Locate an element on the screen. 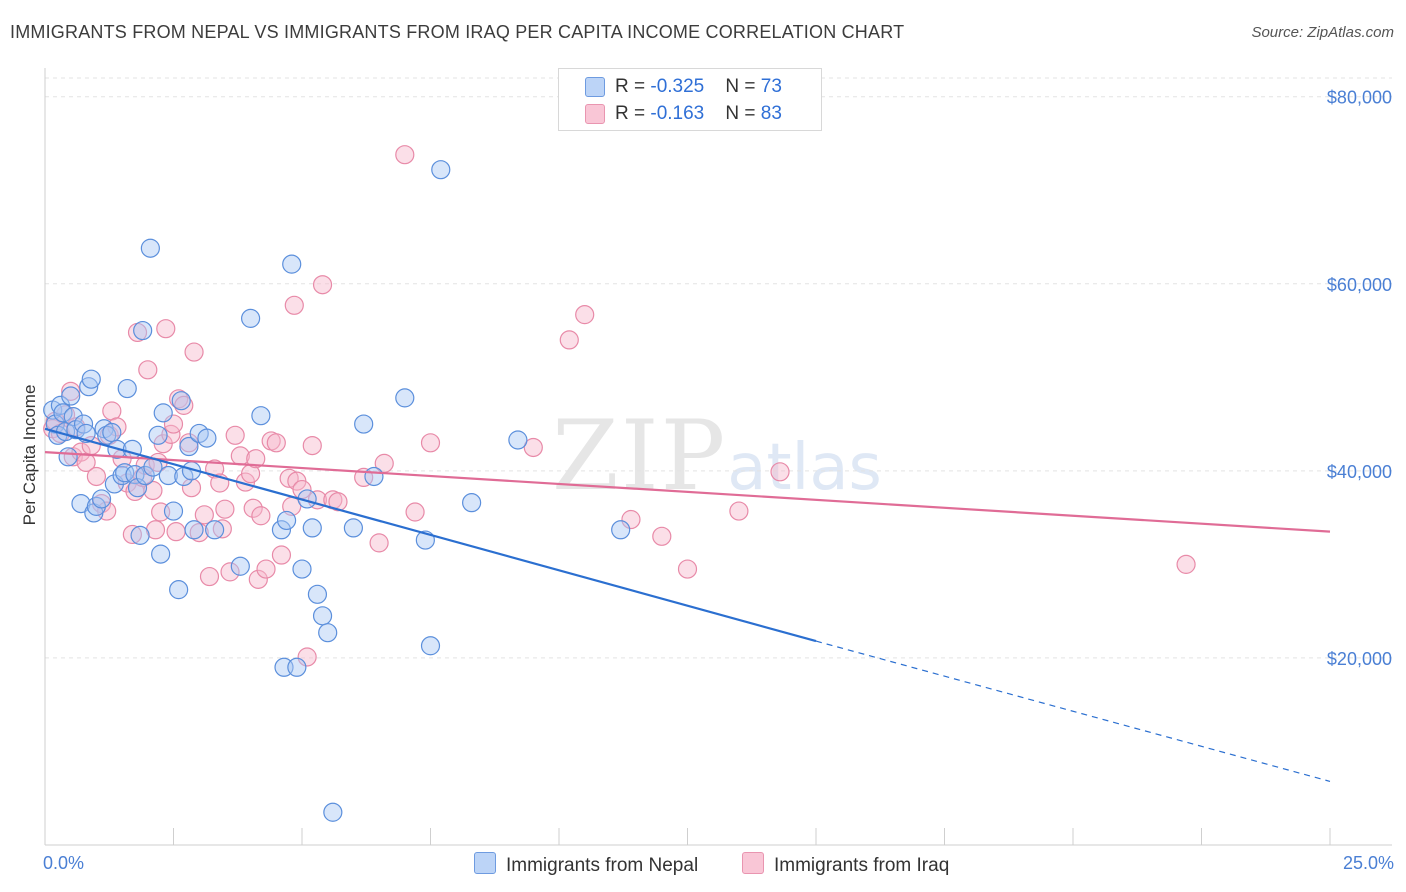 The width and height of the screenshot is (1406, 892). bottom-legend-iraq: Immigrants from Iraq is located at coordinates (845, 864).